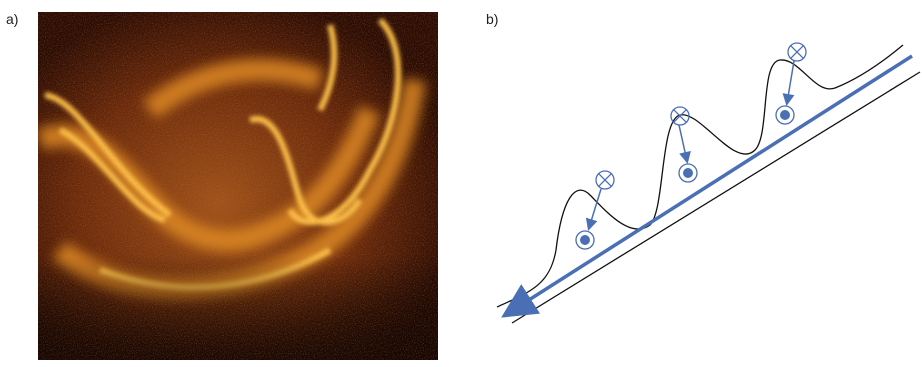  What do you see at coordinates (12, 19) in the screenshot?
I see `panel-label: a)` at bounding box center [12, 19].